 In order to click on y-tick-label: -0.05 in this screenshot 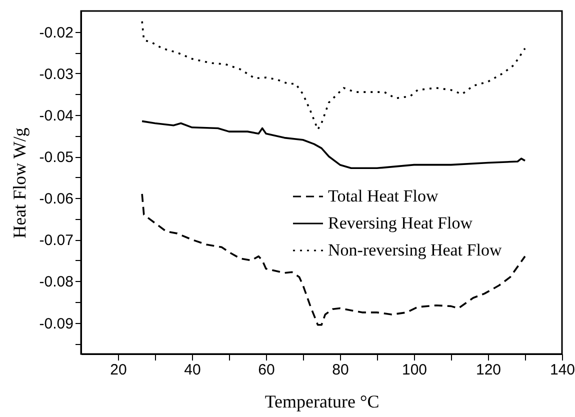, I will do `click(56, 157)`.